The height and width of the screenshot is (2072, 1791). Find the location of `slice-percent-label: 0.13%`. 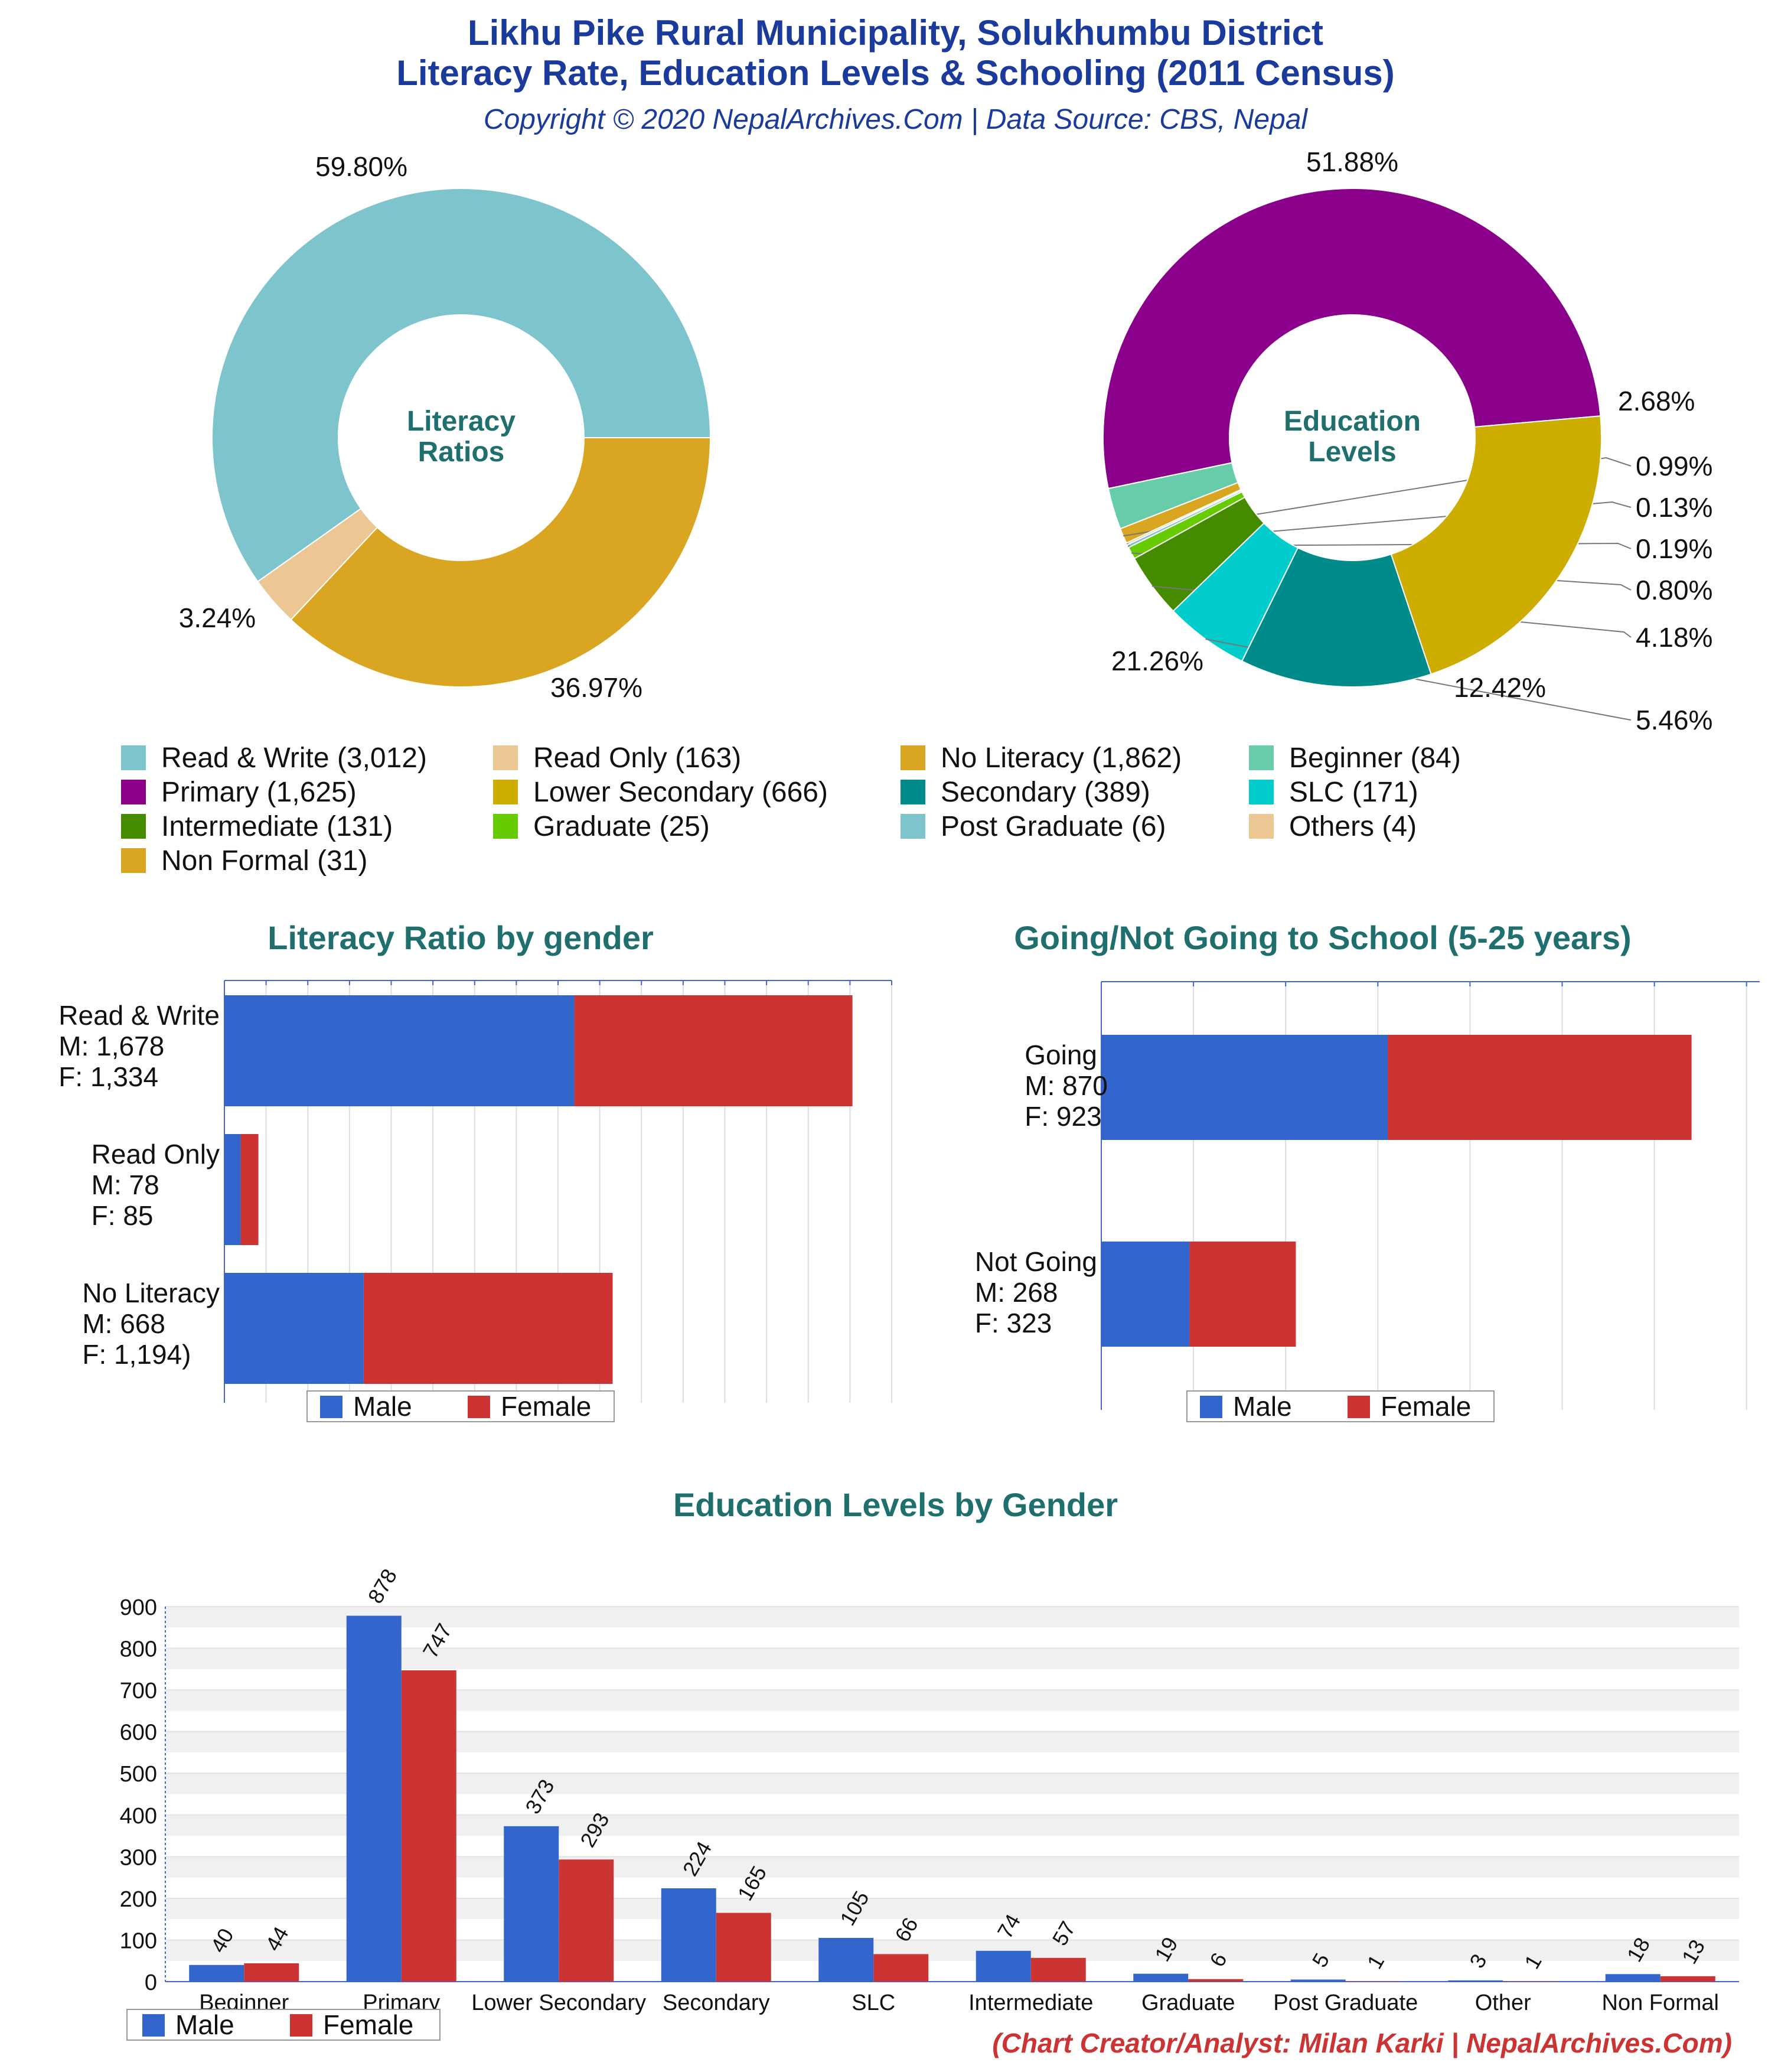

slice-percent-label: 0.13% is located at coordinates (1674, 507).